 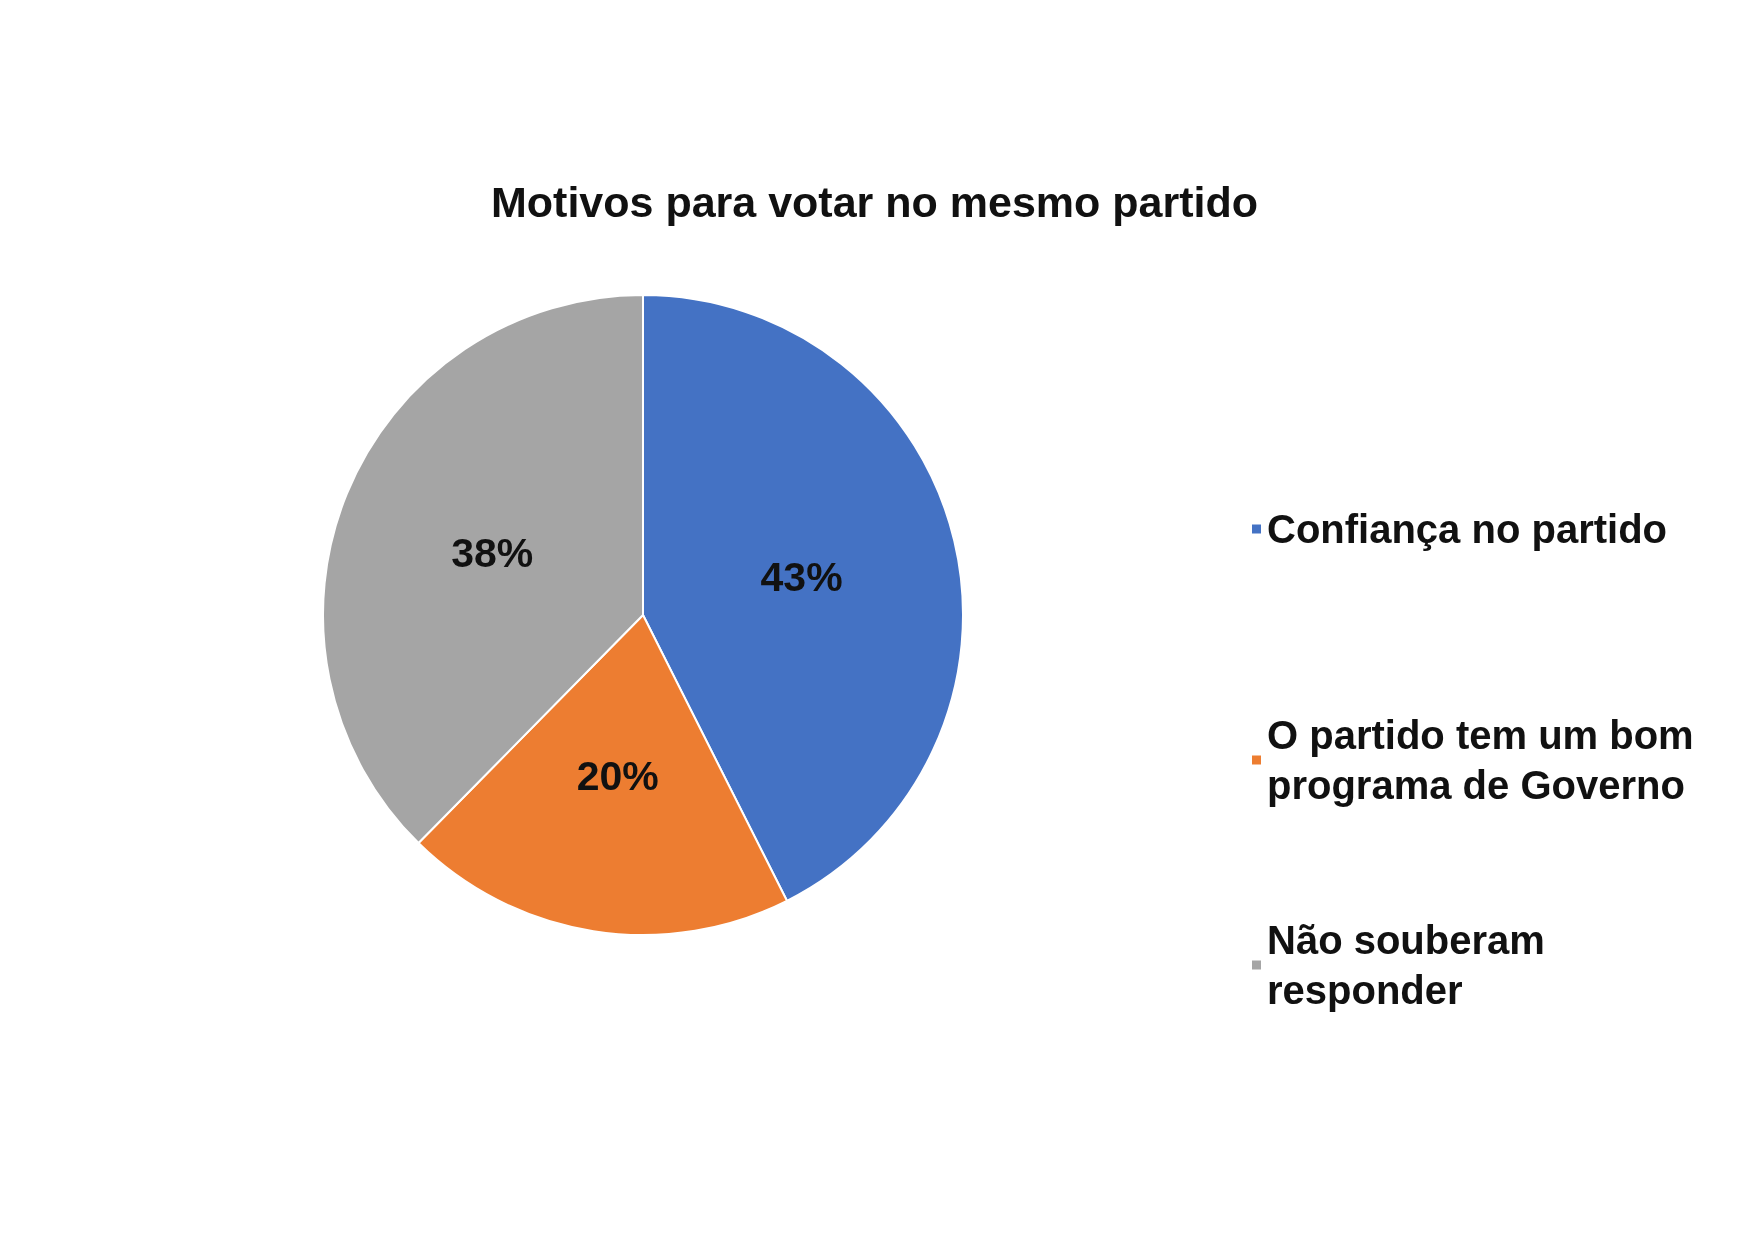 I want to click on legend-label: Confiança no partido, so click(x=1467, y=529).